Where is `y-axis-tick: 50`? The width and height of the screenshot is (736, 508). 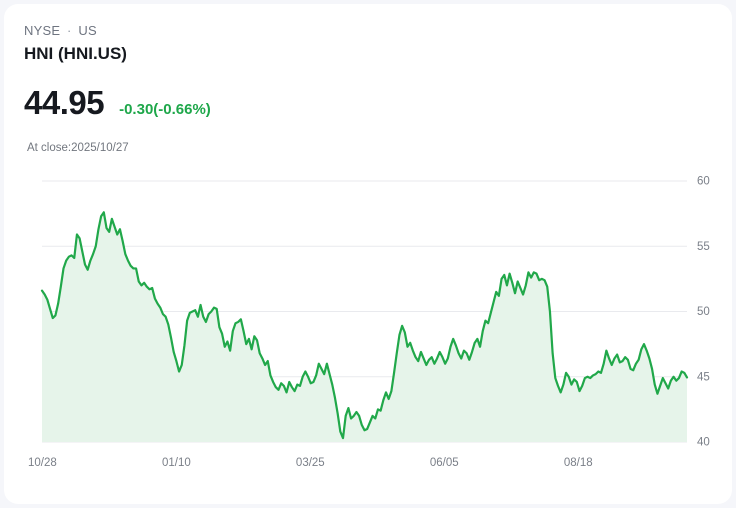 y-axis-tick: 50 is located at coordinates (703, 312).